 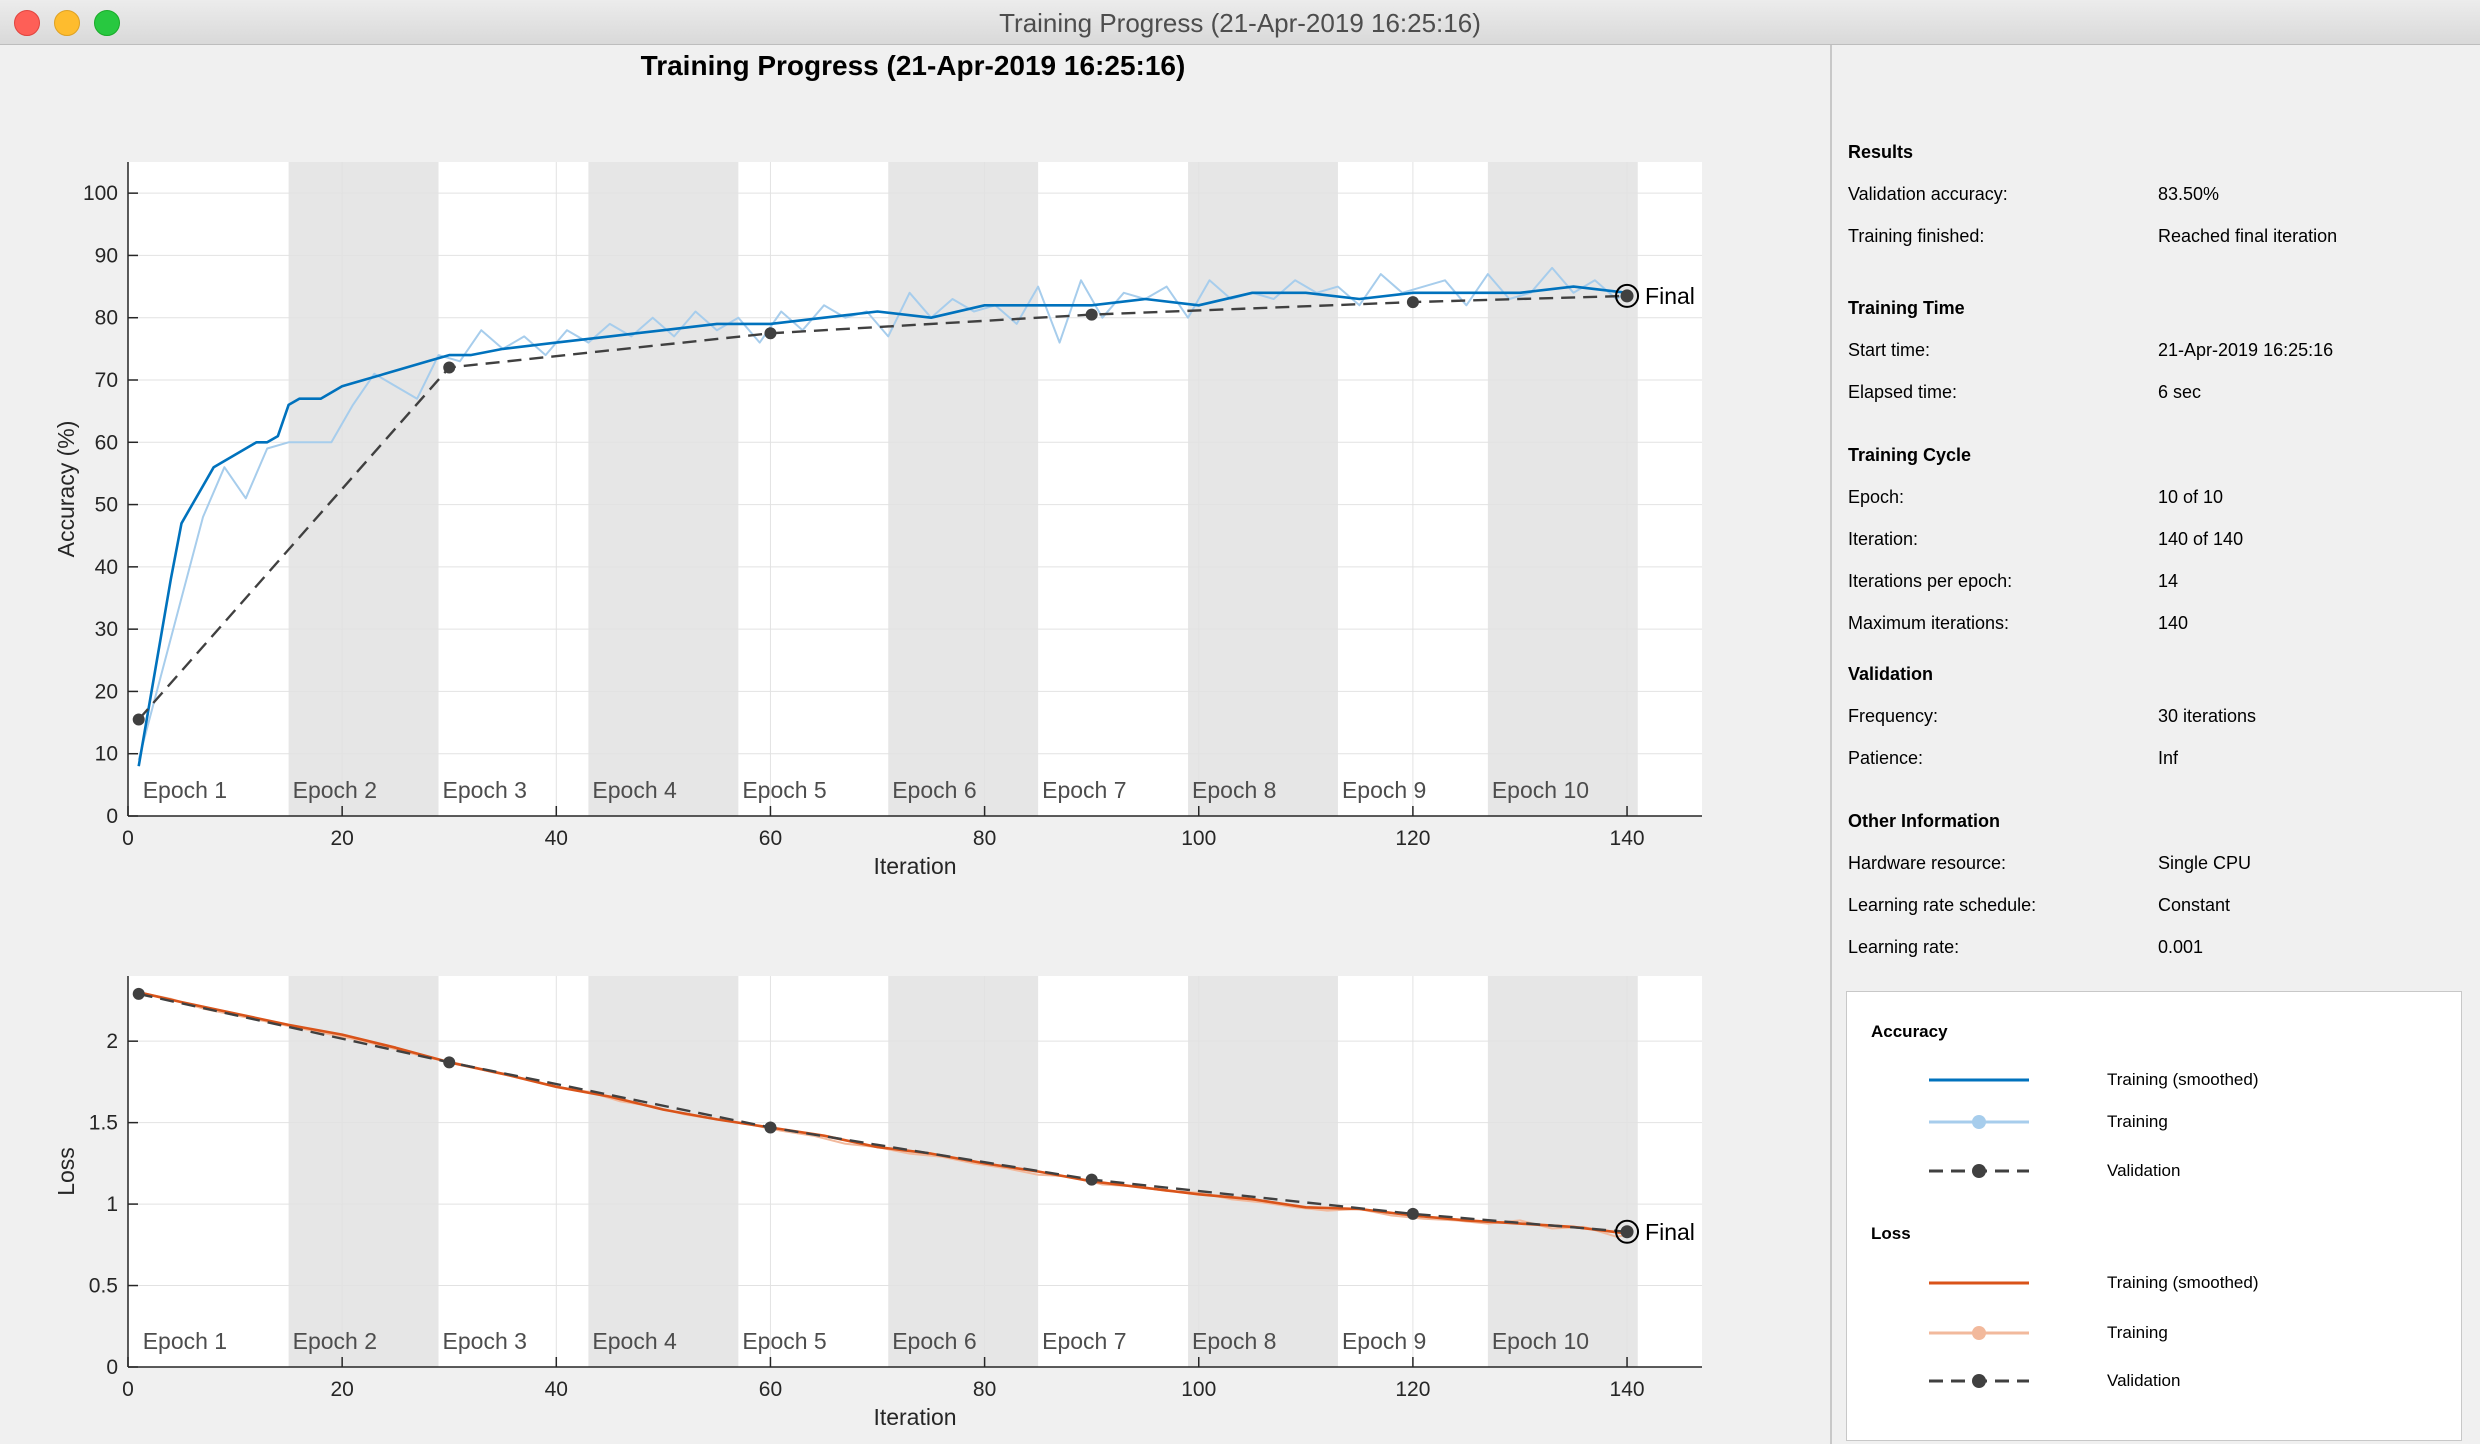 What do you see at coordinates (1412, 838) in the screenshot?
I see `x-tick-label: 120` at bounding box center [1412, 838].